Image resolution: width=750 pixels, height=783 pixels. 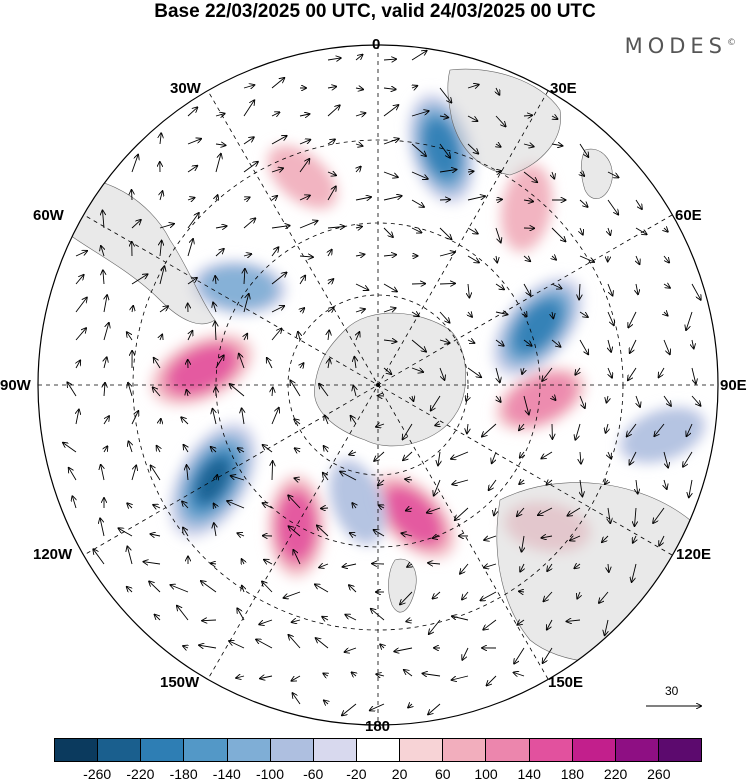 I want to click on lon-label-90w: 90W, so click(x=15, y=385).